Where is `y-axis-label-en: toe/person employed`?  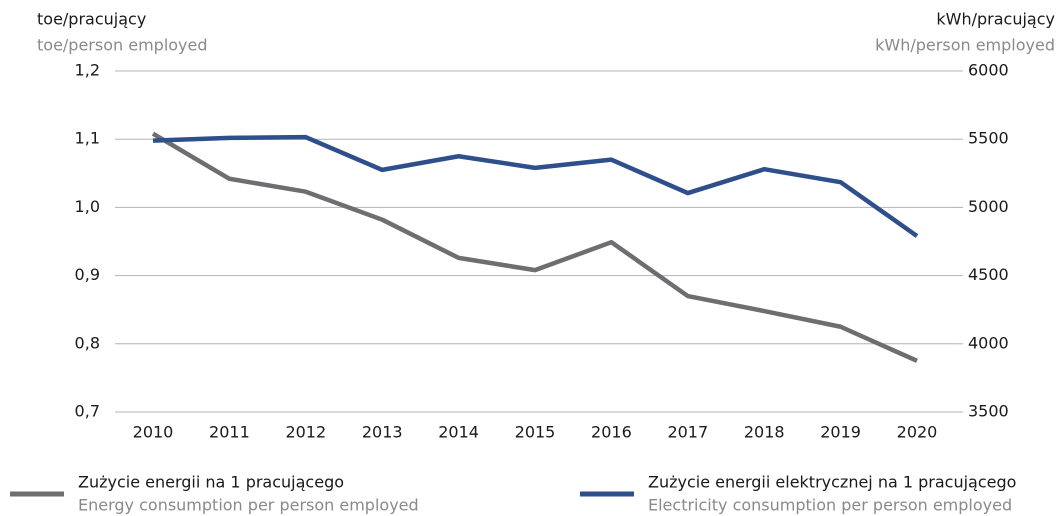
y-axis-label-en: toe/person employed is located at coordinates (122, 45).